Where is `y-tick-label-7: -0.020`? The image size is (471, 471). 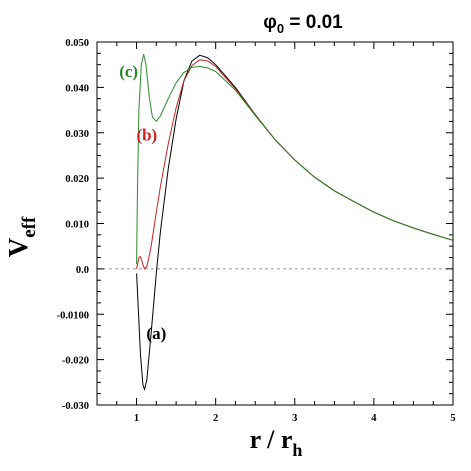
y-tick-label-7: -0.020 is located at coordinates (75, 361).